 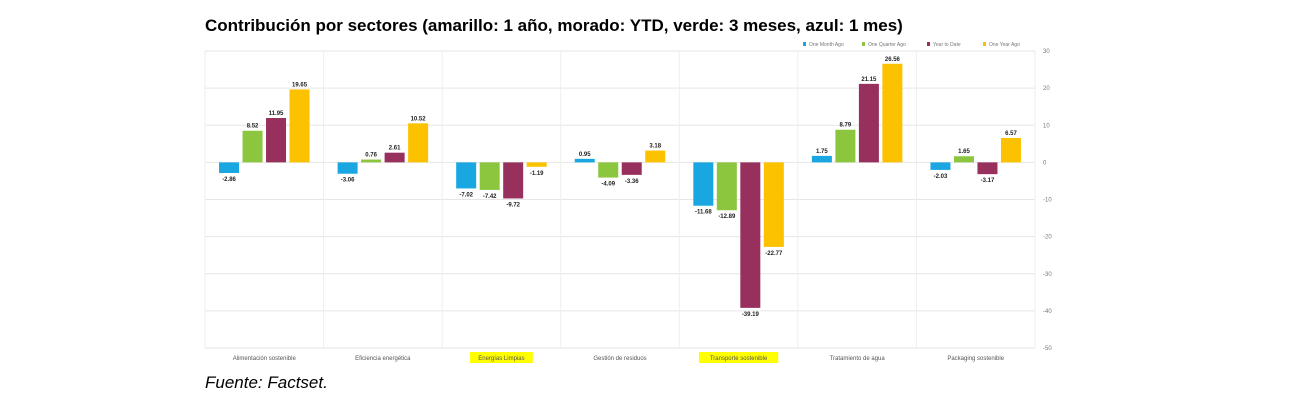 What do you see at coordinates (632, 182) in the screenshot?
I see `bar-value-label: -3.36` at bounding box center [632, 182].